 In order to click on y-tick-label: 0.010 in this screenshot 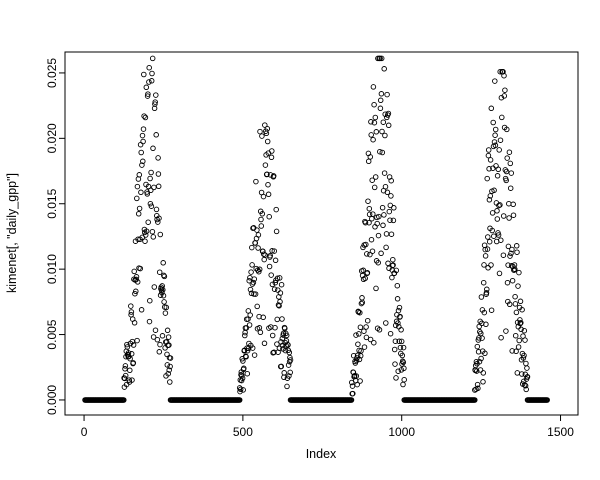, I will do `click(52, 269)`.